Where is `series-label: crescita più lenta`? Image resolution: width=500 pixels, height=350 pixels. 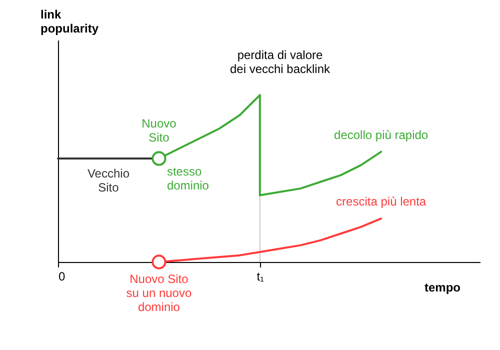 series-label: crescita più lenta is located at coordinates (381, 201).